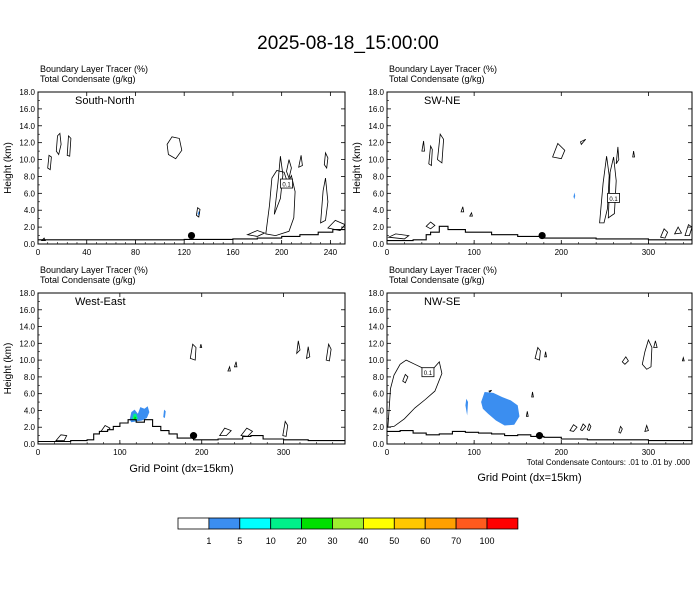 This screenshot has height=612, width=696. What do you see at coordinates (539, 168) in the screenshot?
I see `plot-frame` at bounding box center [539, 168].